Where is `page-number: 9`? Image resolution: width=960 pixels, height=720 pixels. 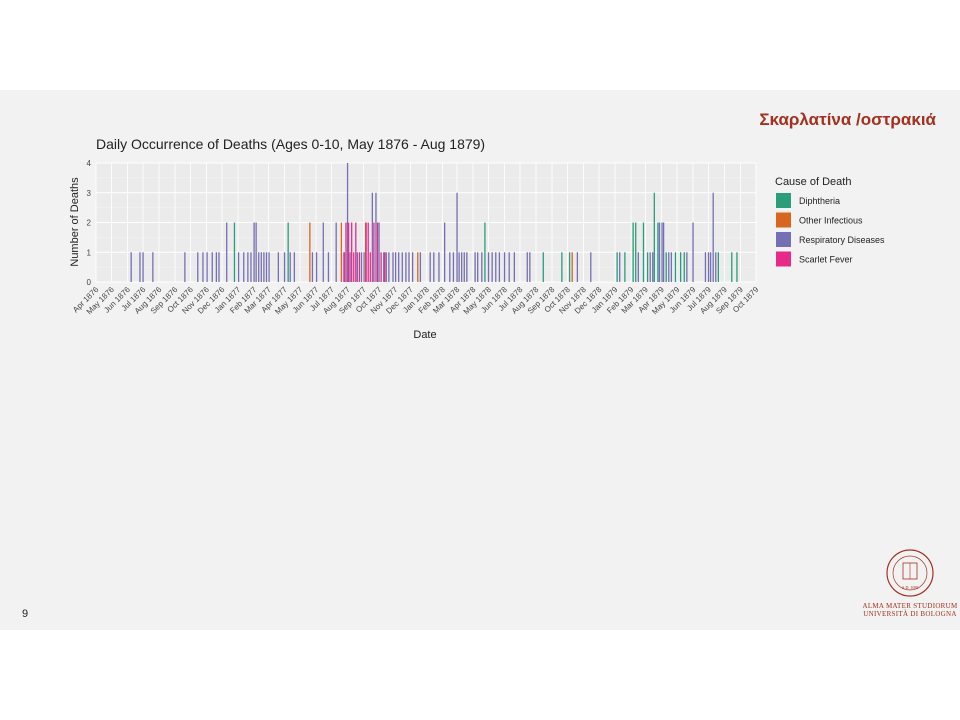 page-number: 9 is located at coordinates (25, 614).